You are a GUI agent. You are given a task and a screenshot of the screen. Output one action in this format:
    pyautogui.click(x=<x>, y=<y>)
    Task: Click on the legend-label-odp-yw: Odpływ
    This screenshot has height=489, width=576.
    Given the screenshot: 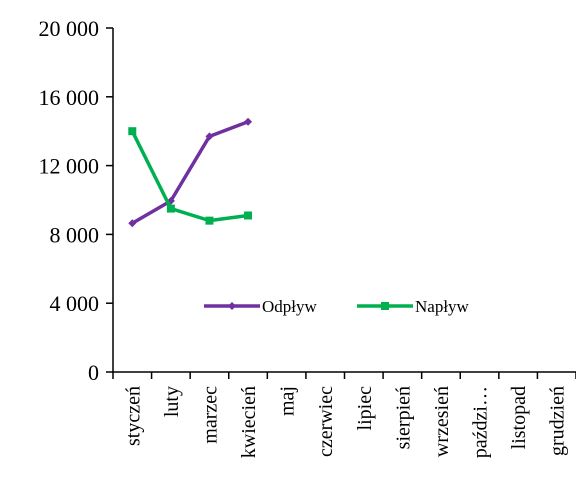 What is the action you would take?
    pyautogui.click(x=290, y=306)
    